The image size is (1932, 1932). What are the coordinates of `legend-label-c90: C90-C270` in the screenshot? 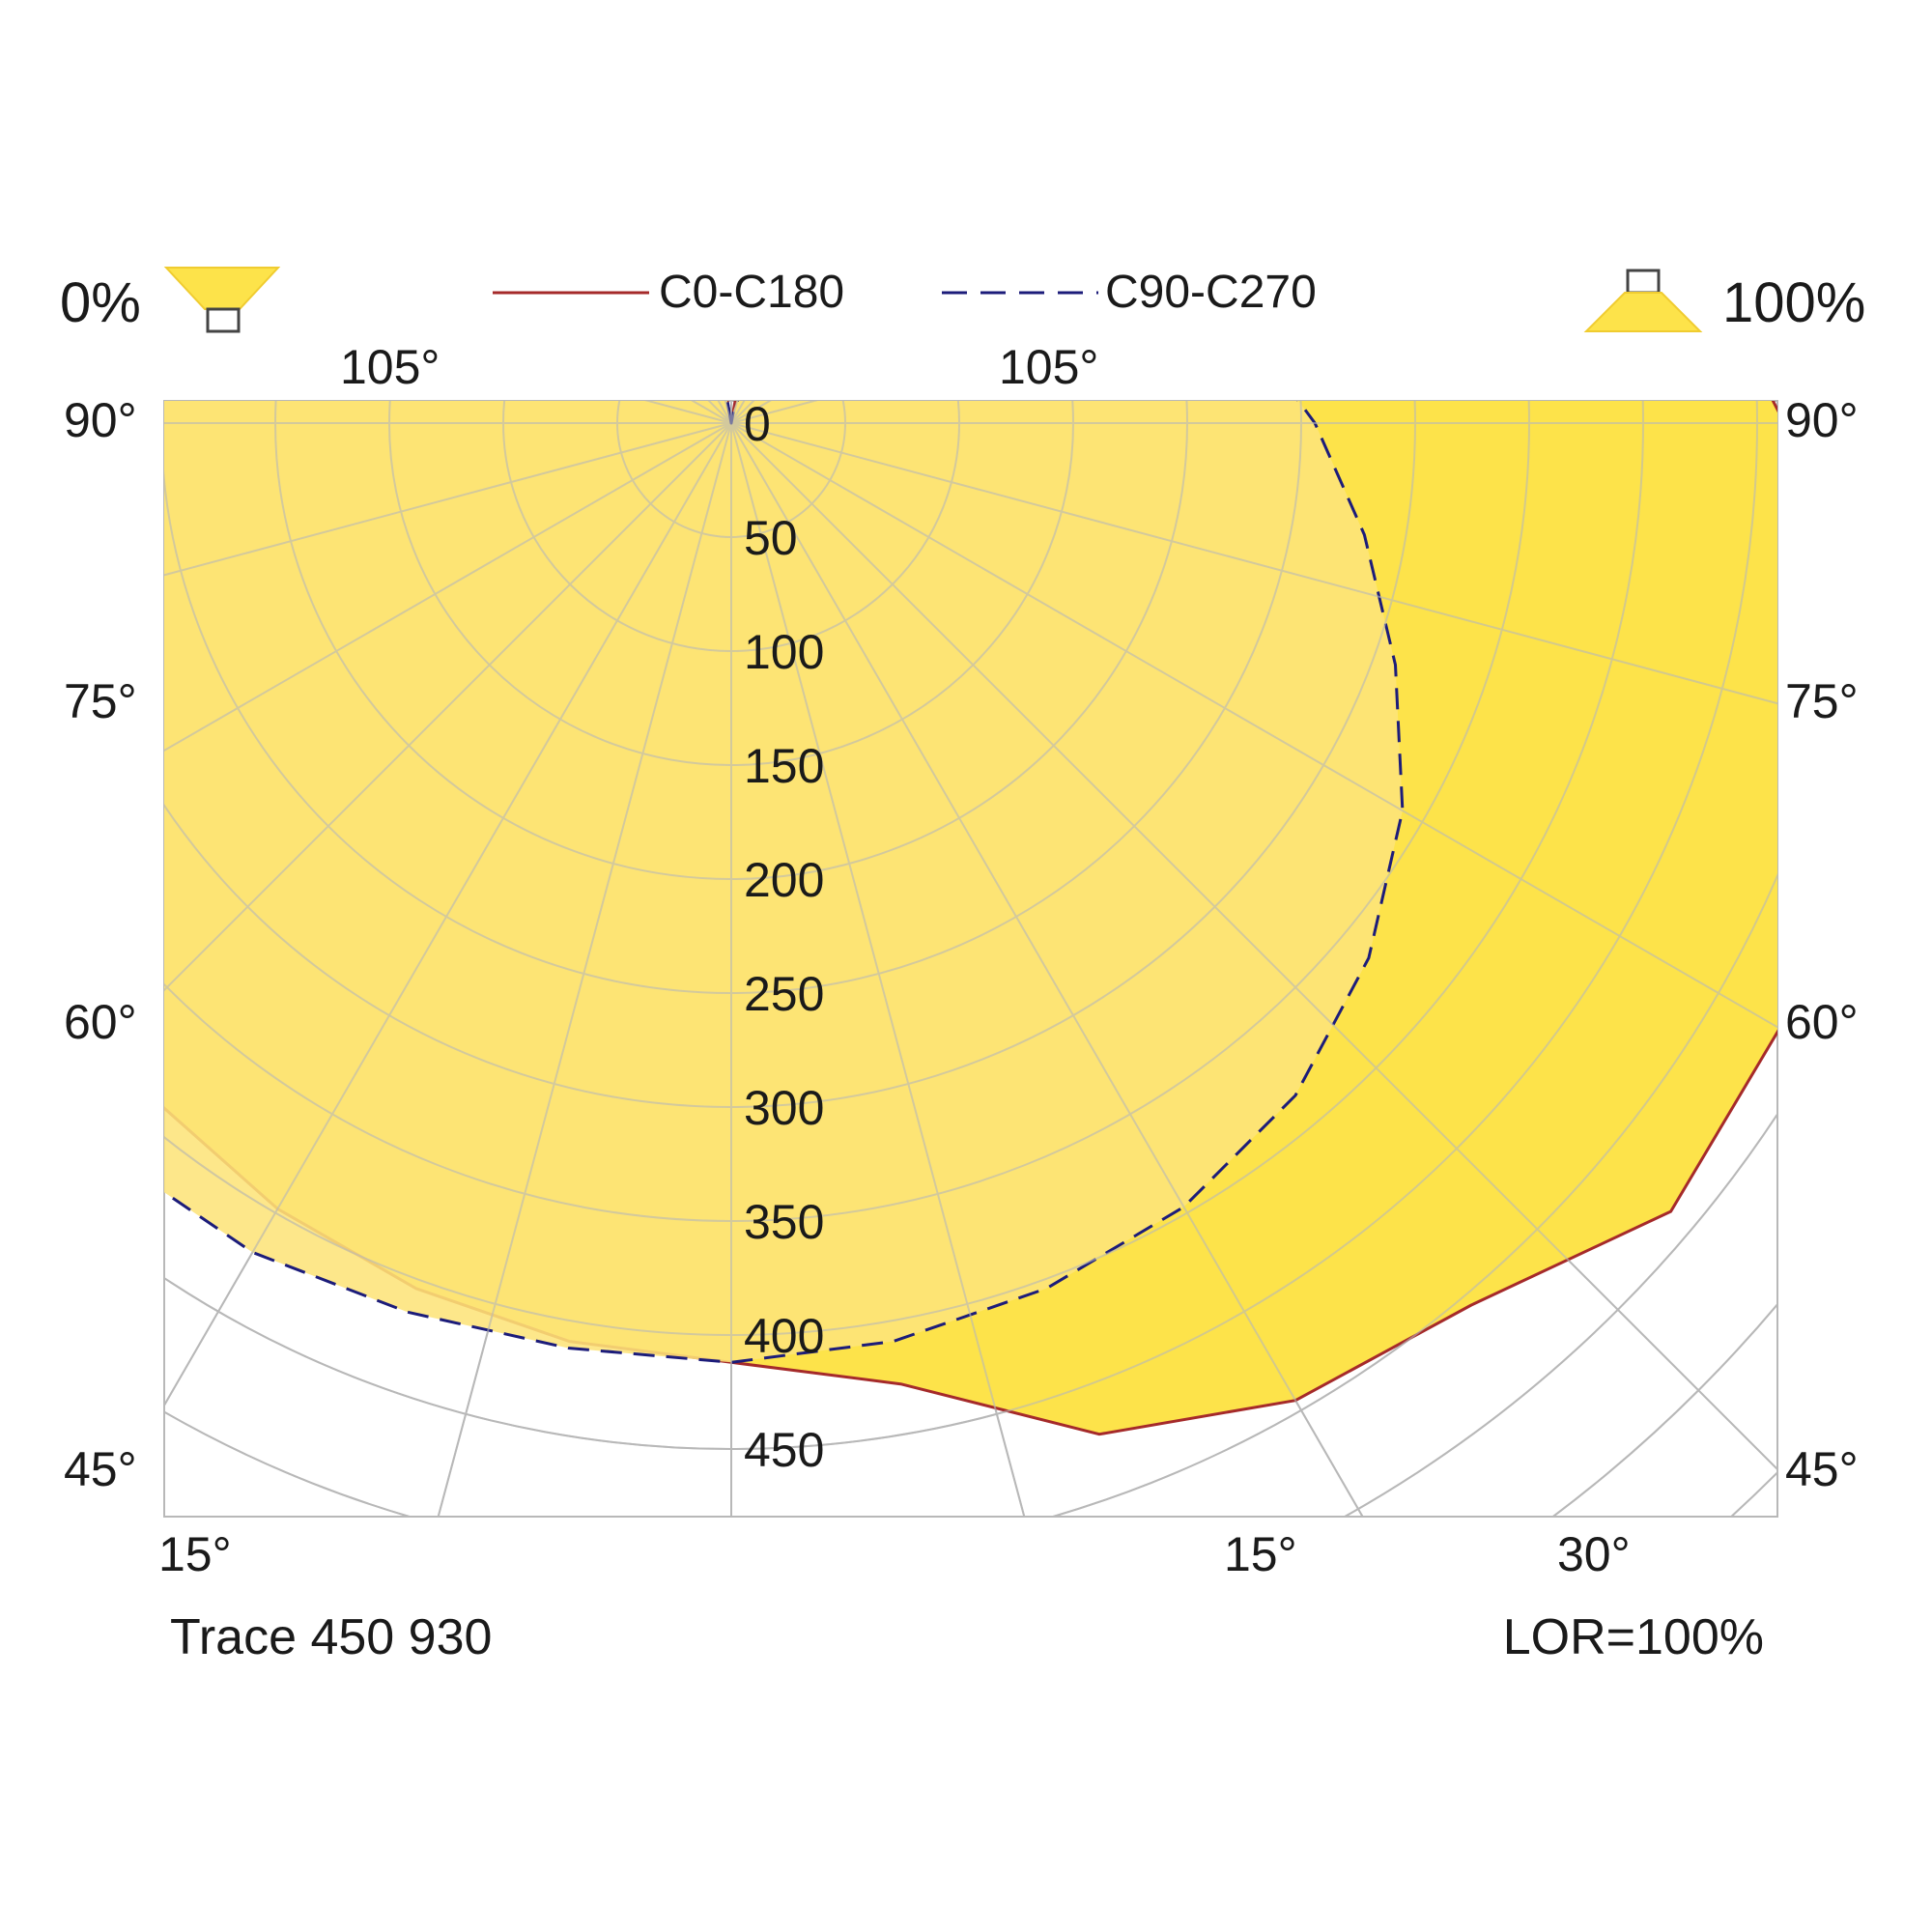 It's located at (1211, 292).